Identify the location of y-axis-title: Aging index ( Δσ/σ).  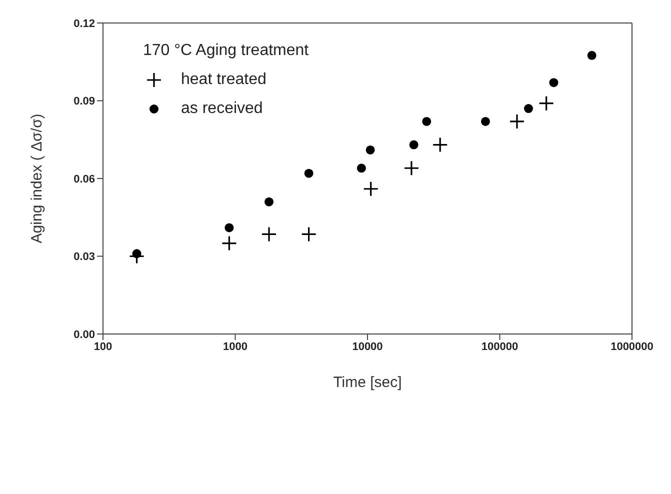
(37, 179).